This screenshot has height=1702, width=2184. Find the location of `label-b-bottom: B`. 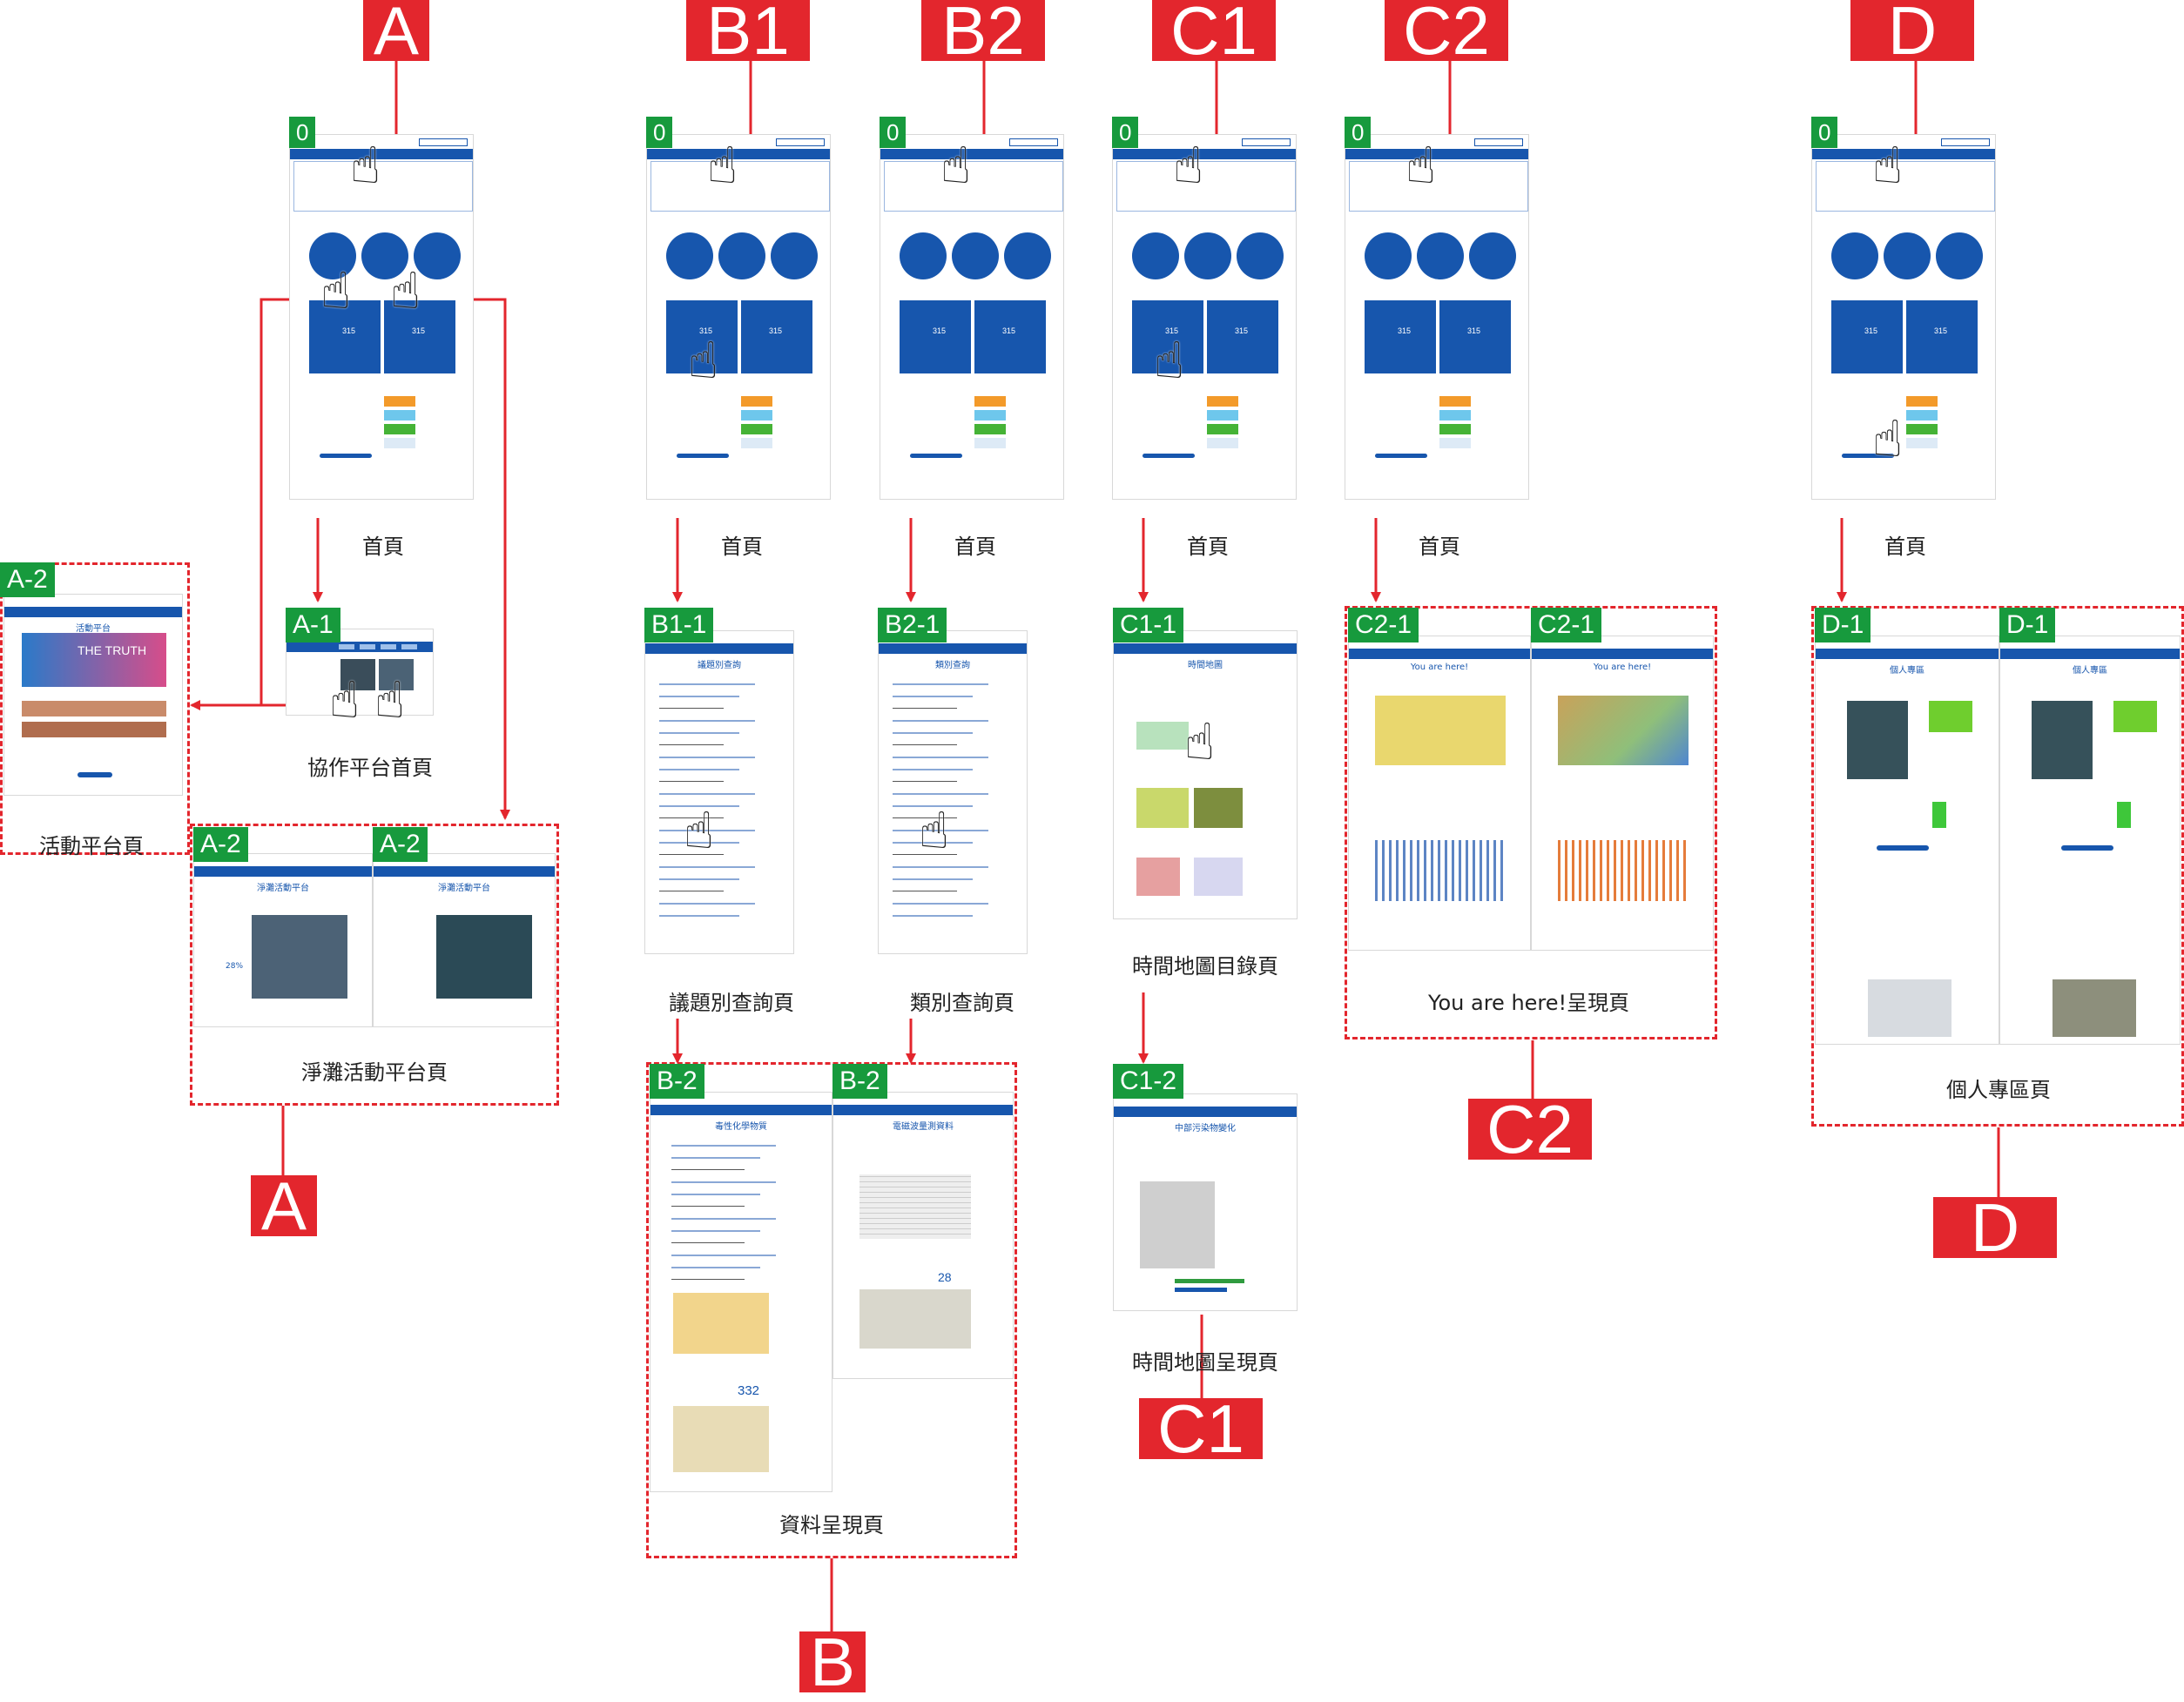

label-b-bottom: B is located at coordinates (832, 1662).